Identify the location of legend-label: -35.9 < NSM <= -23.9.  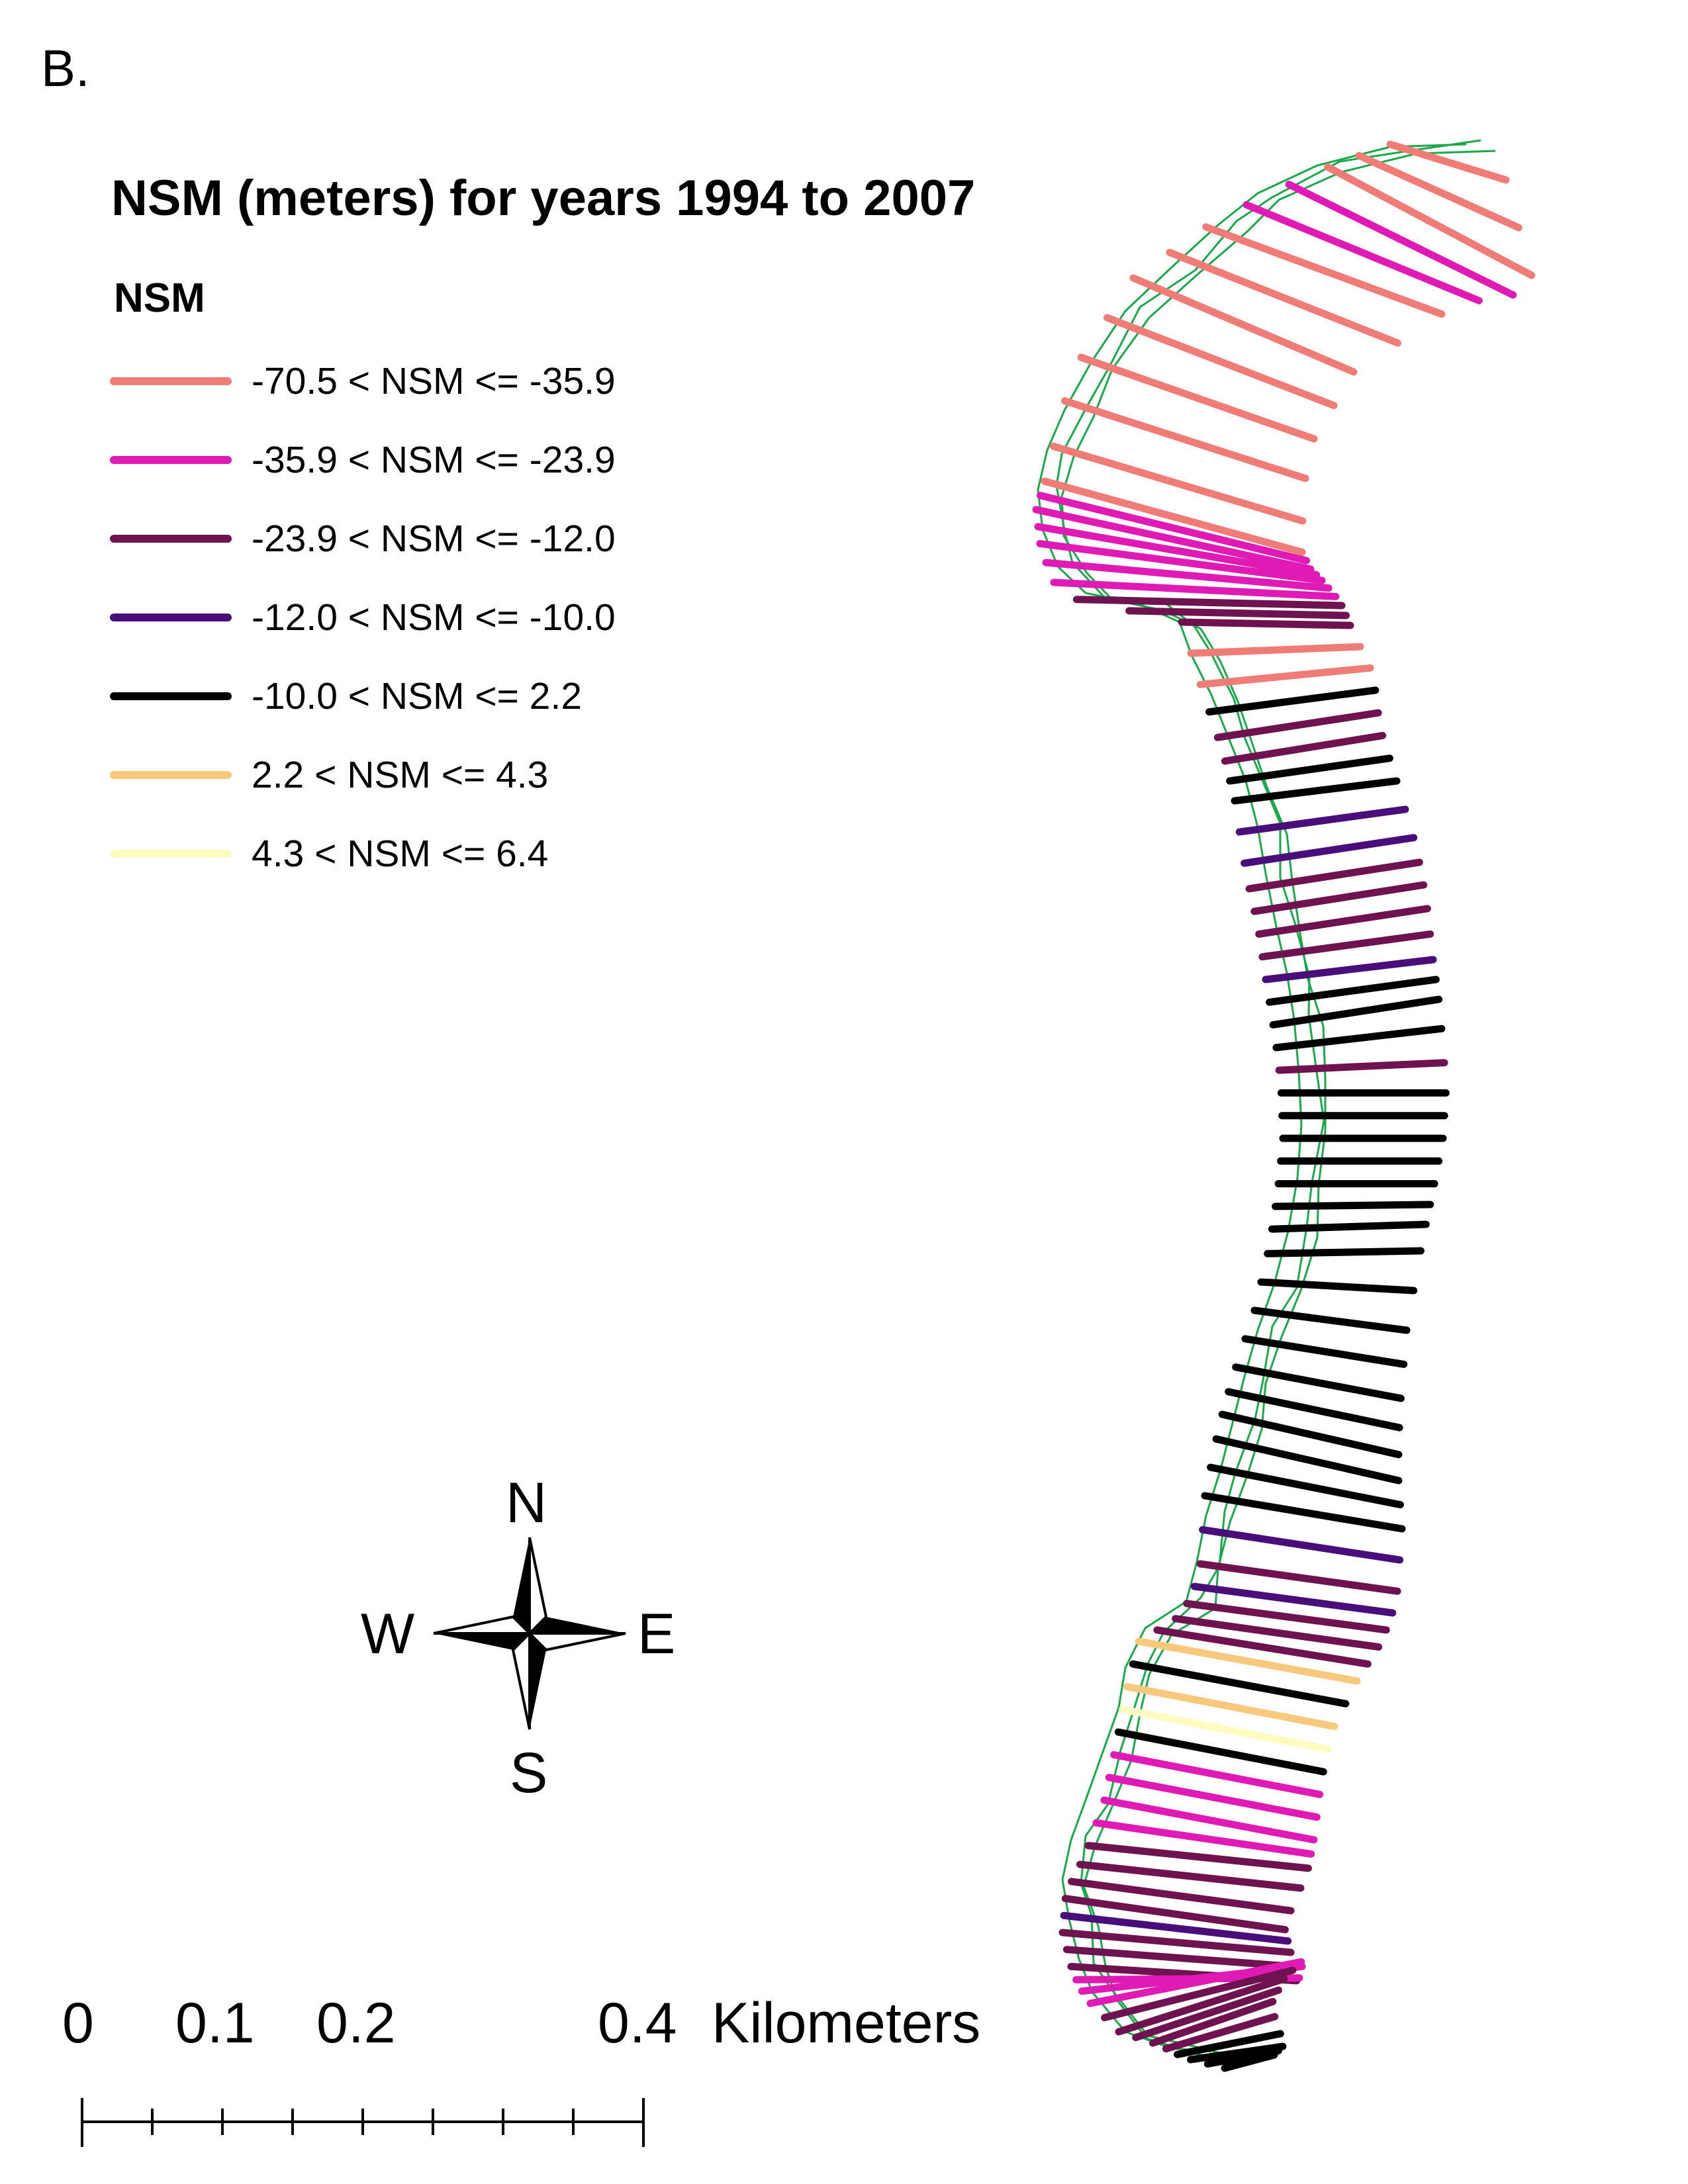
(434, 460).